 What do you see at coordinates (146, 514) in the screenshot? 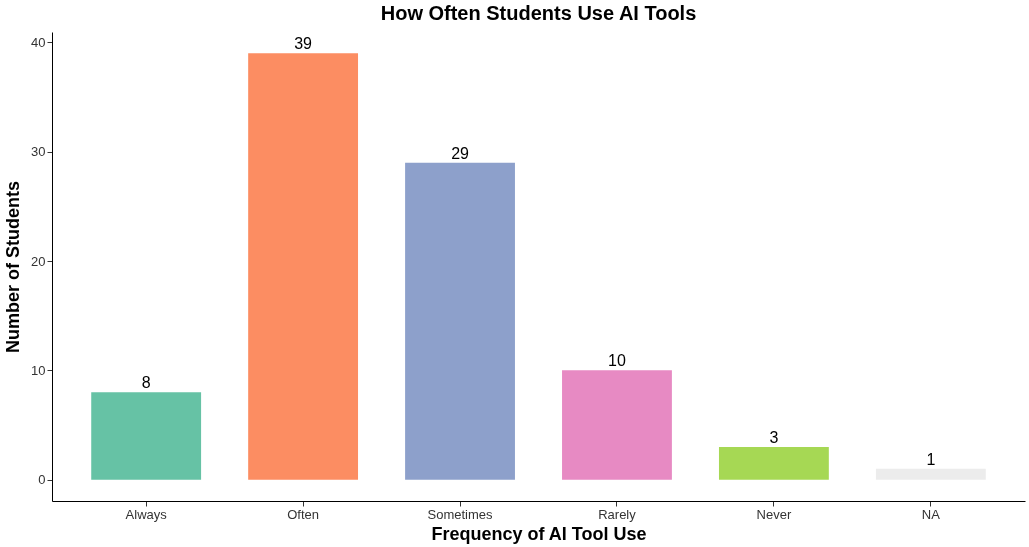
I see `x-tick-label: Always` at bounding box center [146, 514].